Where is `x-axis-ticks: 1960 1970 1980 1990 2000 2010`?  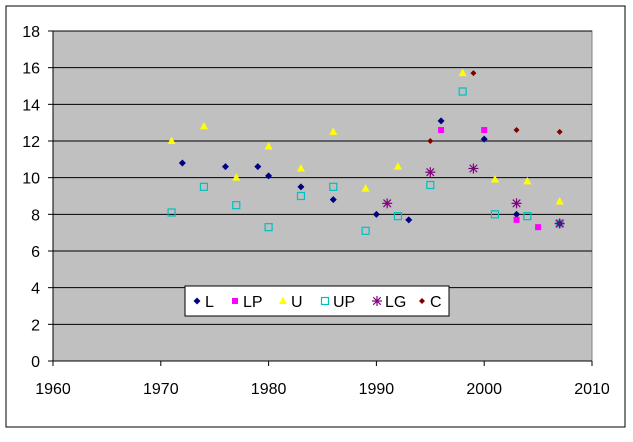 x-axis-ticks: 1960 1970 1980 1990 2000 2010 is located at coordinates (322, 379).